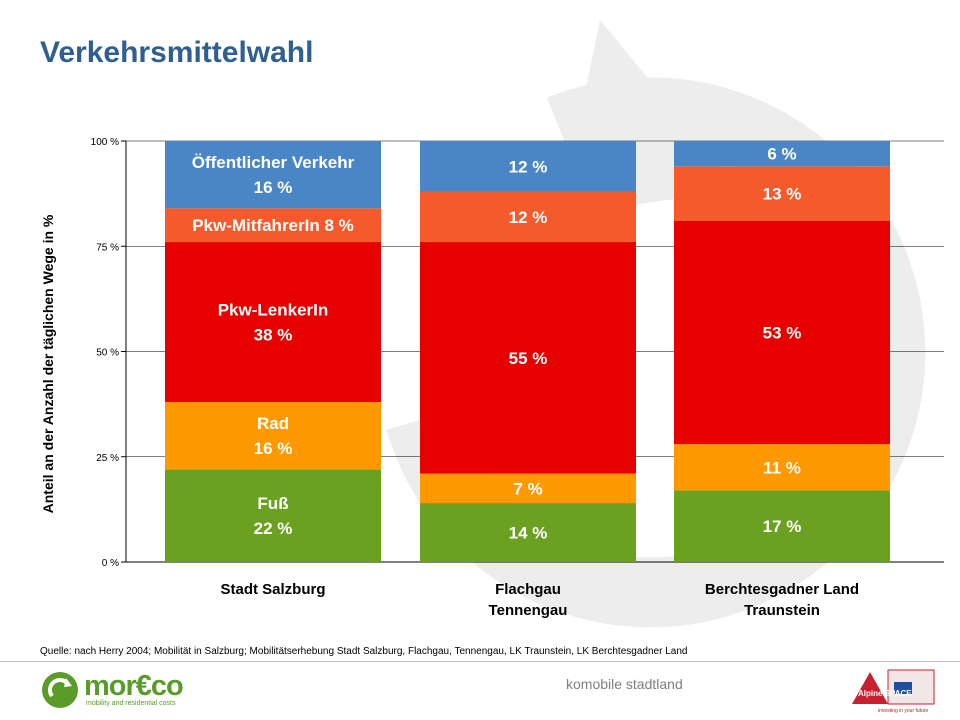  I want to click on data-label: 38 %, so click(273, 335).